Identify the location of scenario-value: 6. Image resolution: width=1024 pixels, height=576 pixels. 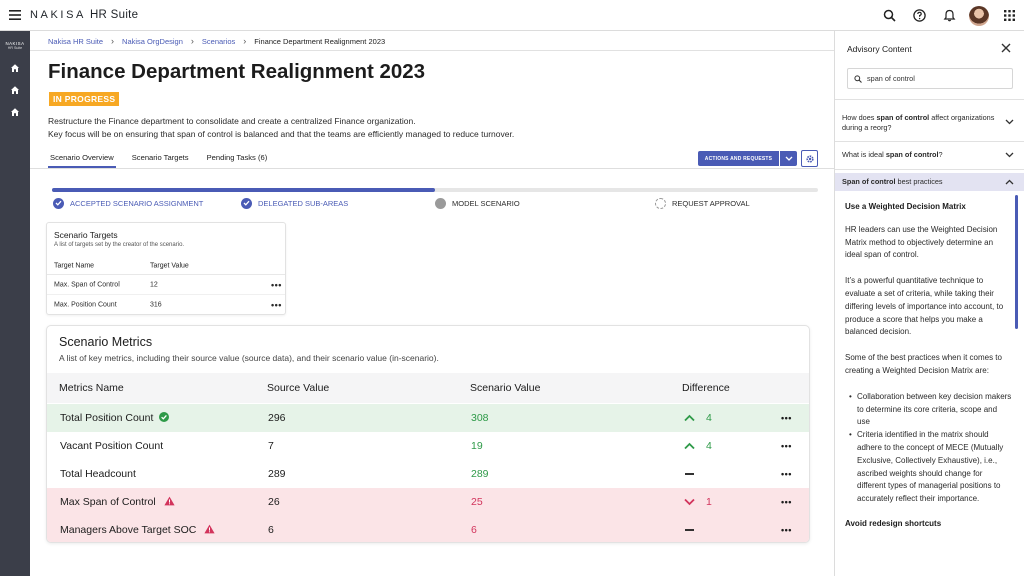
(474, 530).